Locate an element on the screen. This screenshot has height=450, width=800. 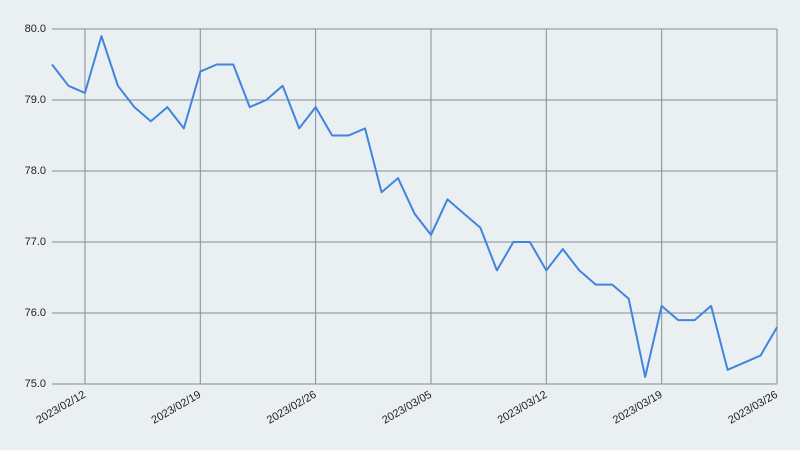
x-tick-label: 2023/02/26 is located at coordinates (292, 408).